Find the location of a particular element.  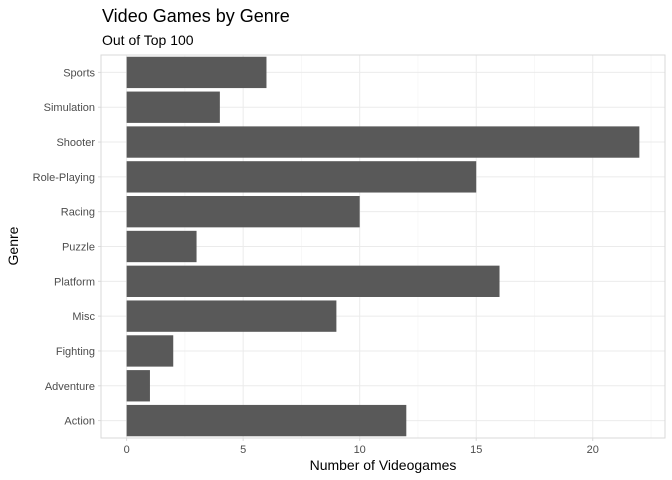

x-axis-ticks: 0 5 10 15 20 is located at coordinates (361, 447).